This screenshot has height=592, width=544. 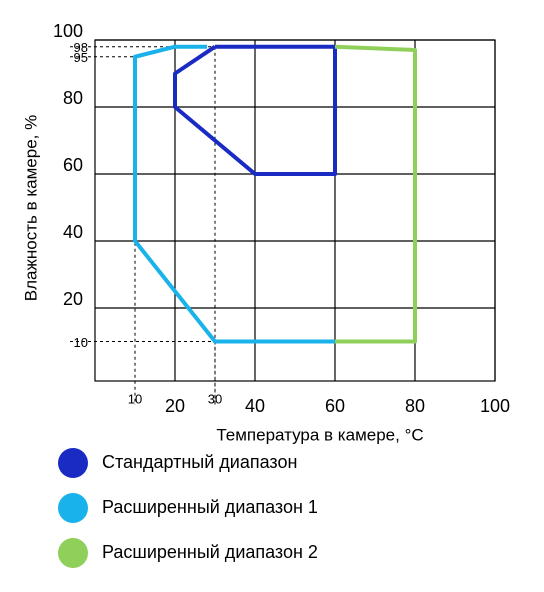 What do you see at coordinates (73, 299) in the screenshot?
I see `y-tick-label: 20` at bounding box center [73, 299].